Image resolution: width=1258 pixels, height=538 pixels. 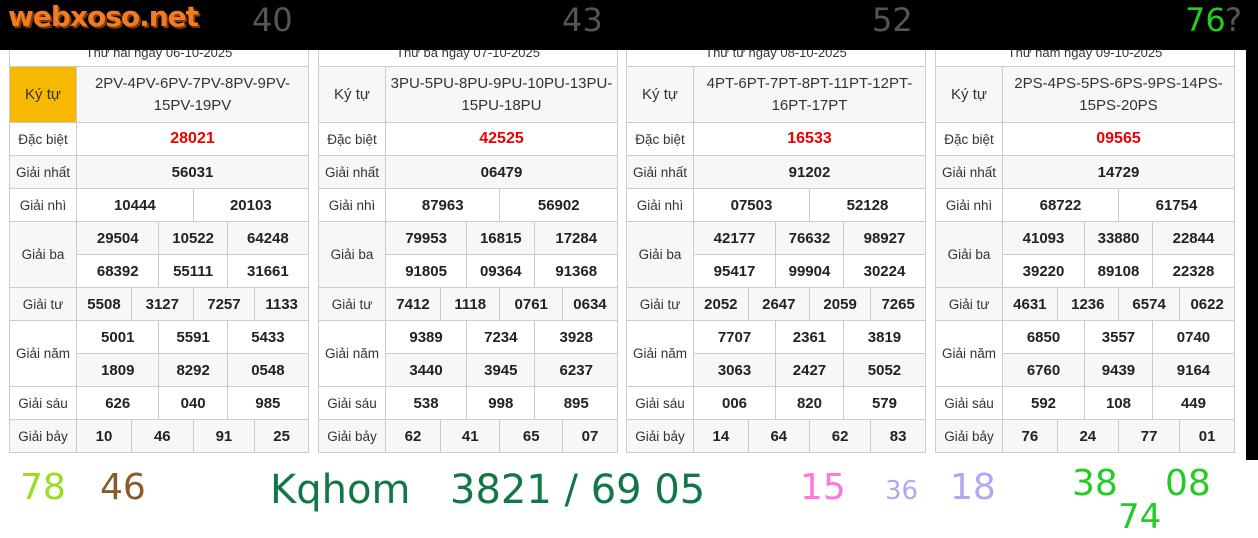 I want to click on prize-number: 108, so click(x=1118, y=403).